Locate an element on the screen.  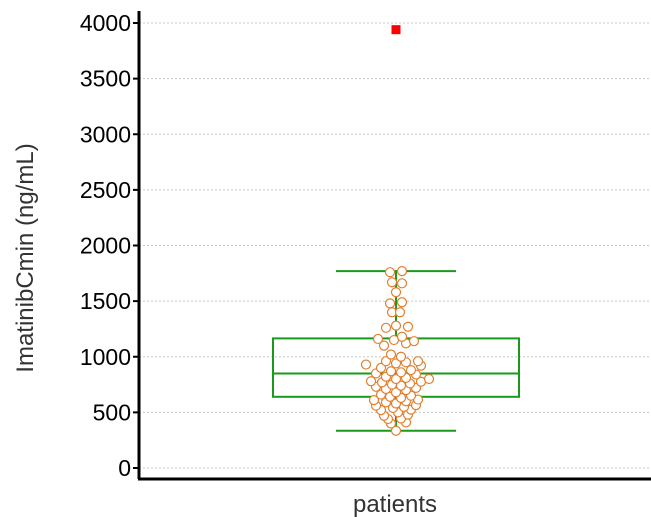
data-points is located at coordinates (397, 350).